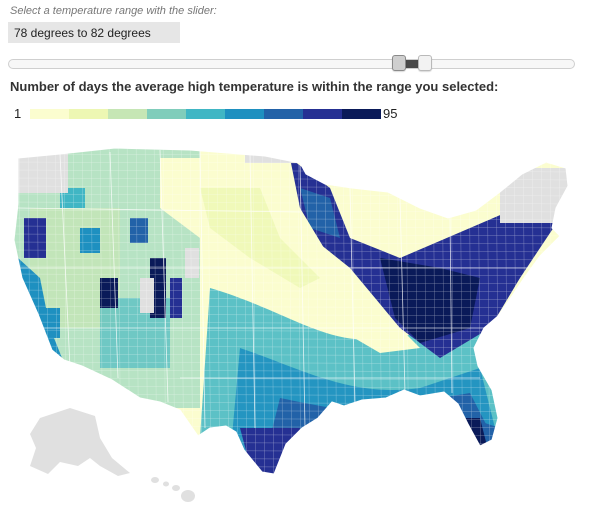 Image resolution: width=590 pixels, height=509 pixels. I want to click on color-legend: 1 95, so click(214, 114).